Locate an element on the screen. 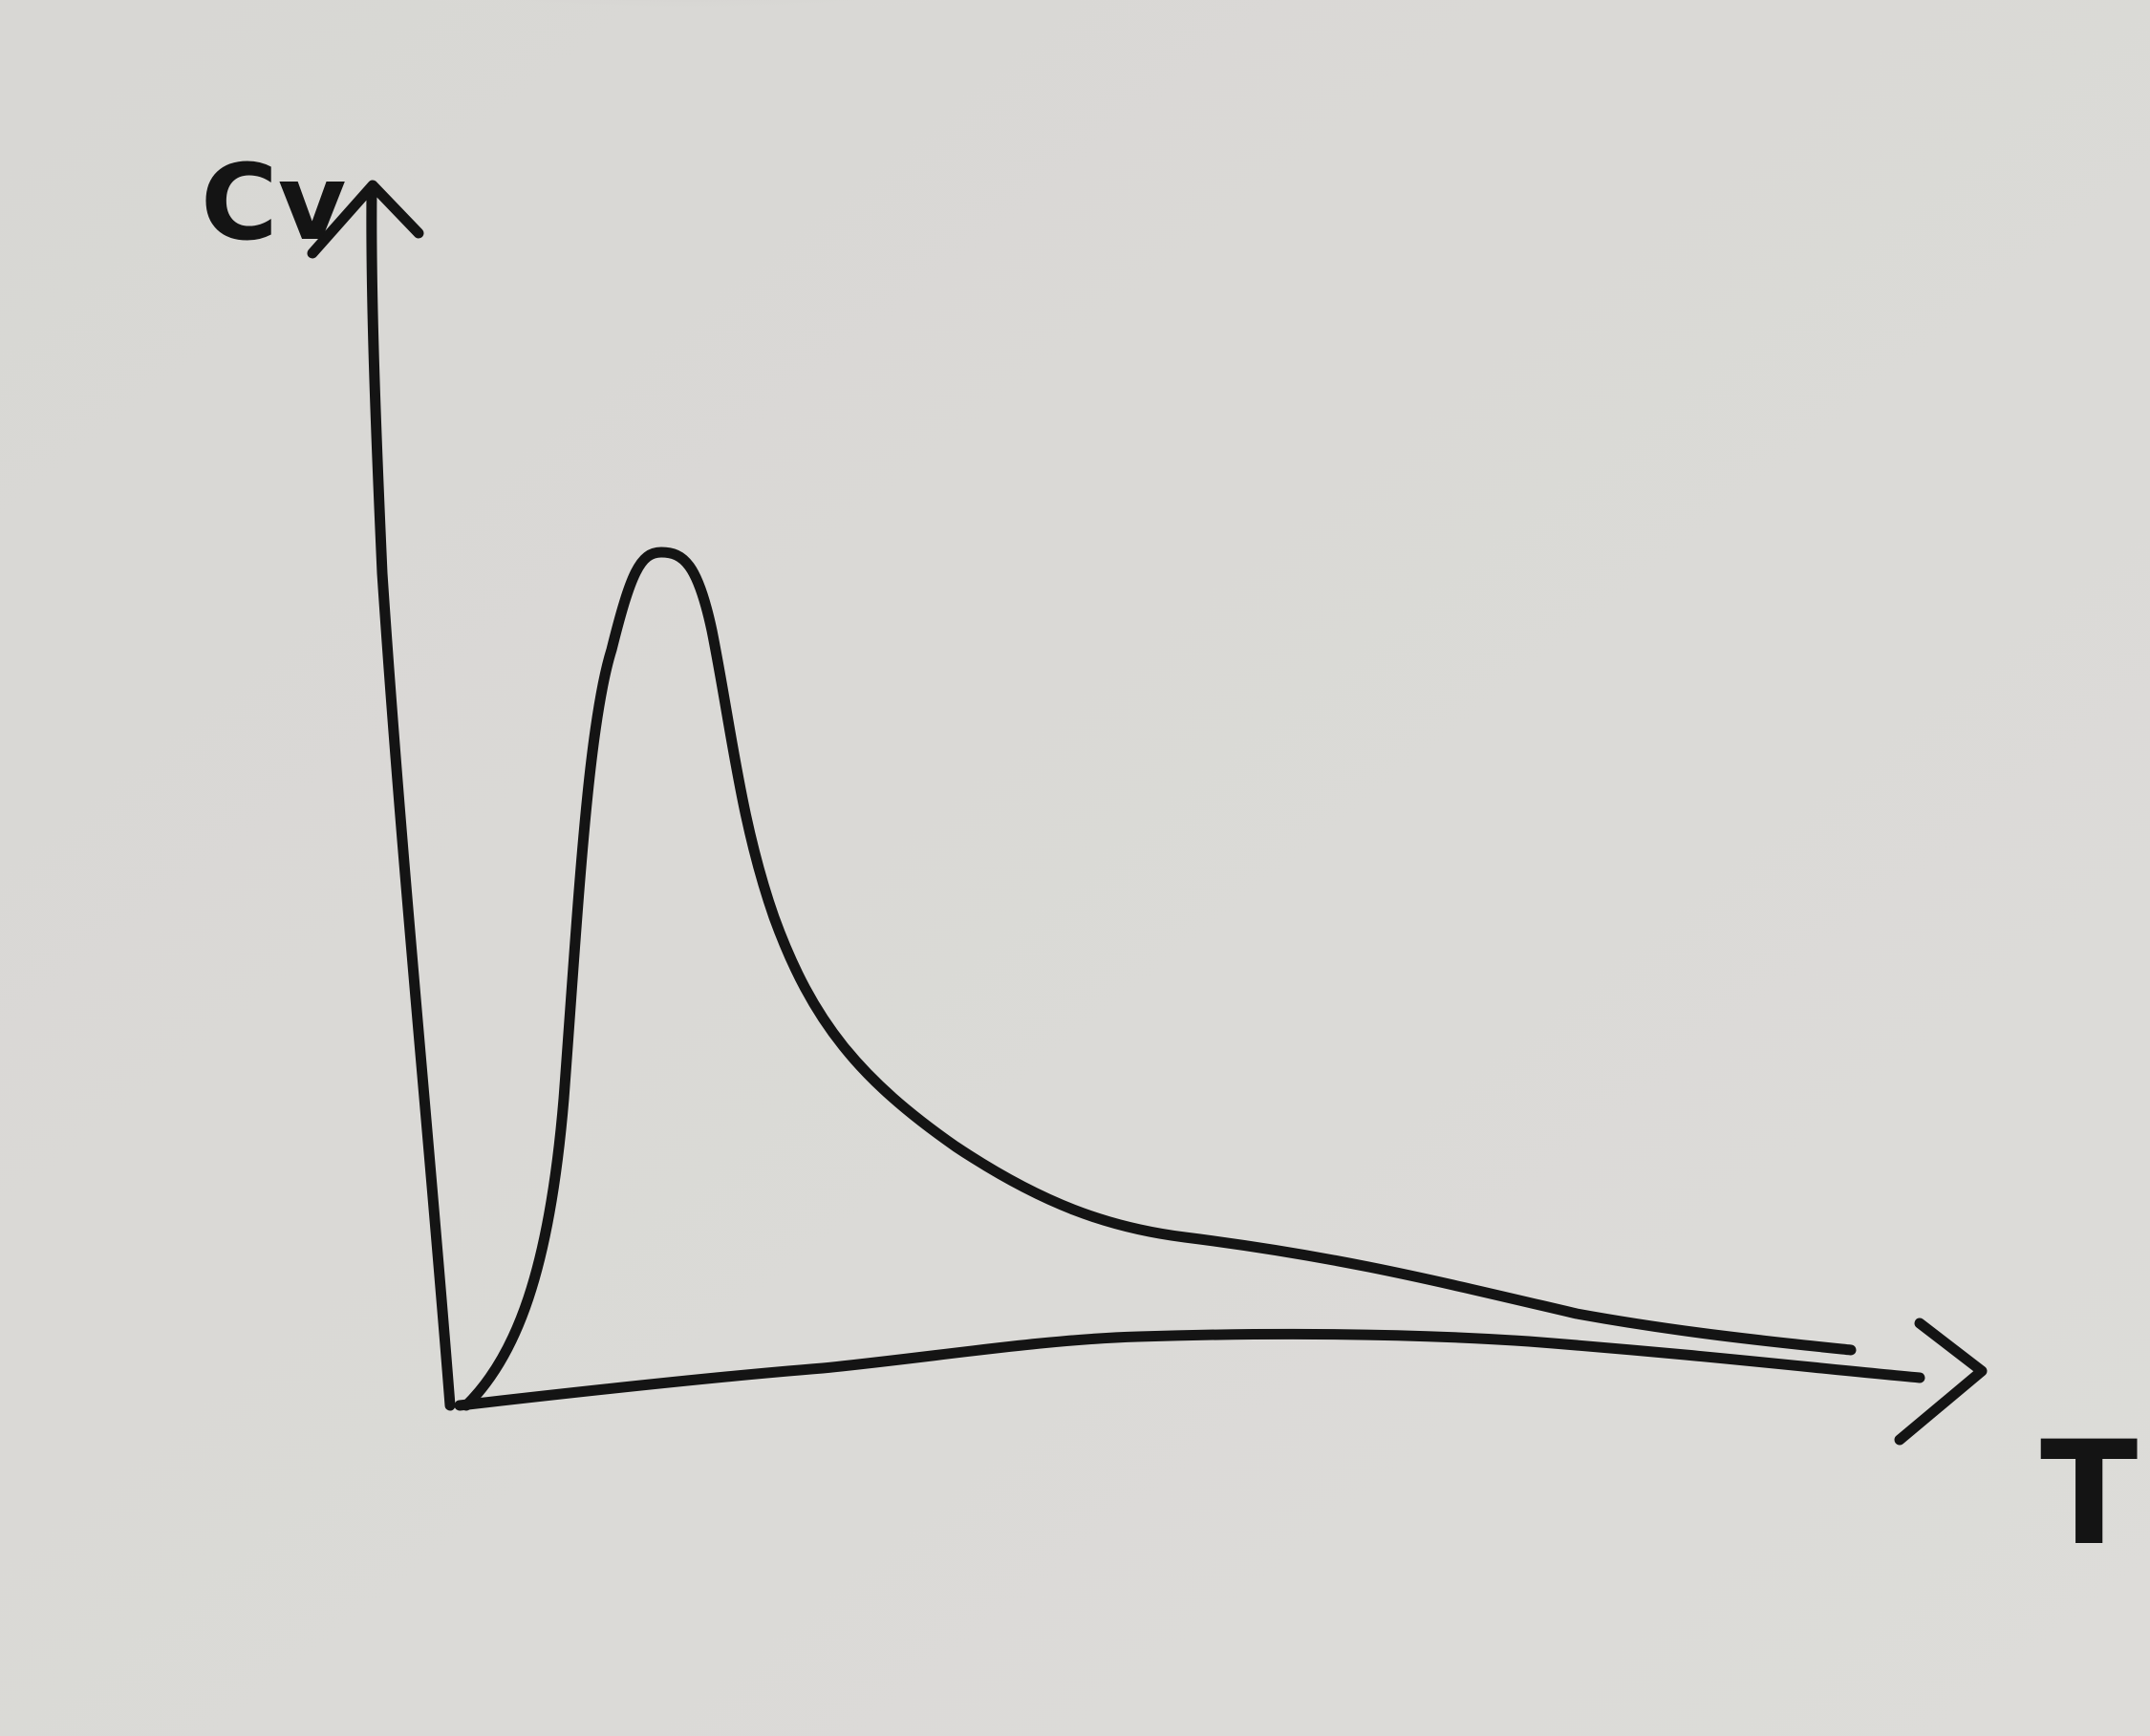  x-axis-label: T is located at coordinates (2089, 1494).